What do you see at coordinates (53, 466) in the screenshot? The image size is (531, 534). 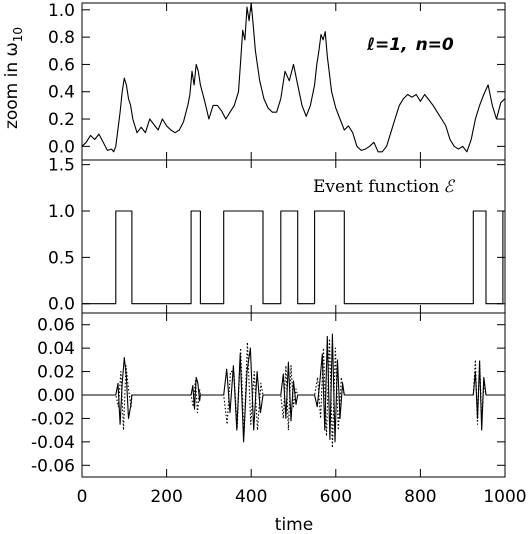 I see `bottom-ytick-label: -0.06` at bounding box center [53, 466].